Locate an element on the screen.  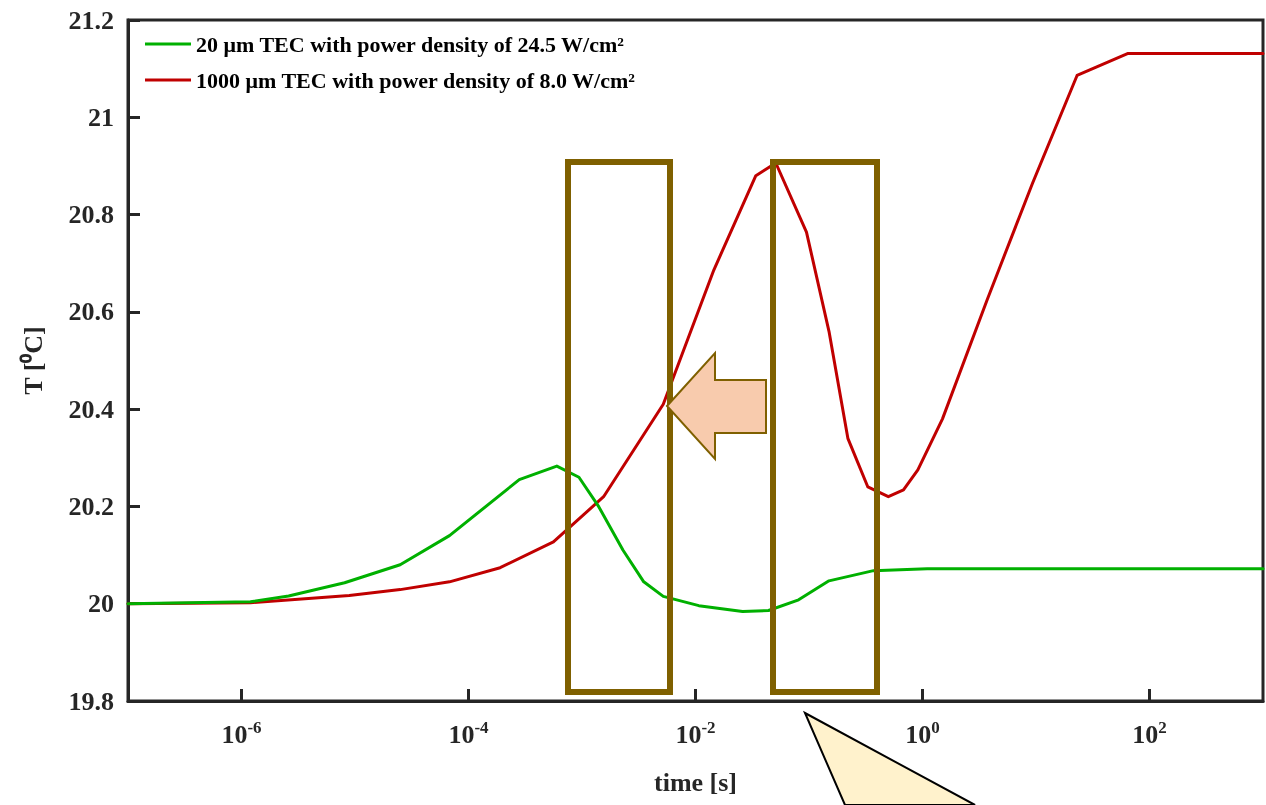
y-tick-label: 20.4 is located at coordinates (91, 409).